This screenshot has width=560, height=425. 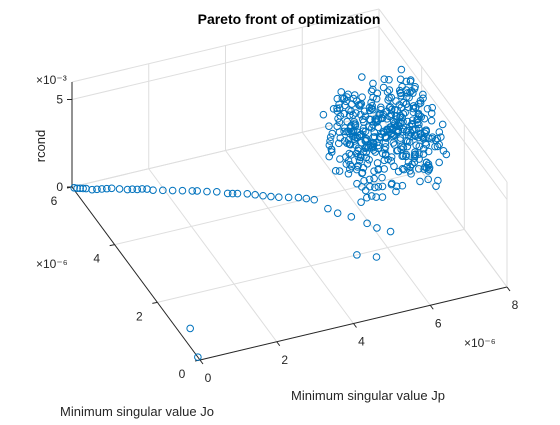 What do you see at coordinates (438, 323) in the screenshot?
I see `x-tick-label: 6` at bounding box center [438, 323].